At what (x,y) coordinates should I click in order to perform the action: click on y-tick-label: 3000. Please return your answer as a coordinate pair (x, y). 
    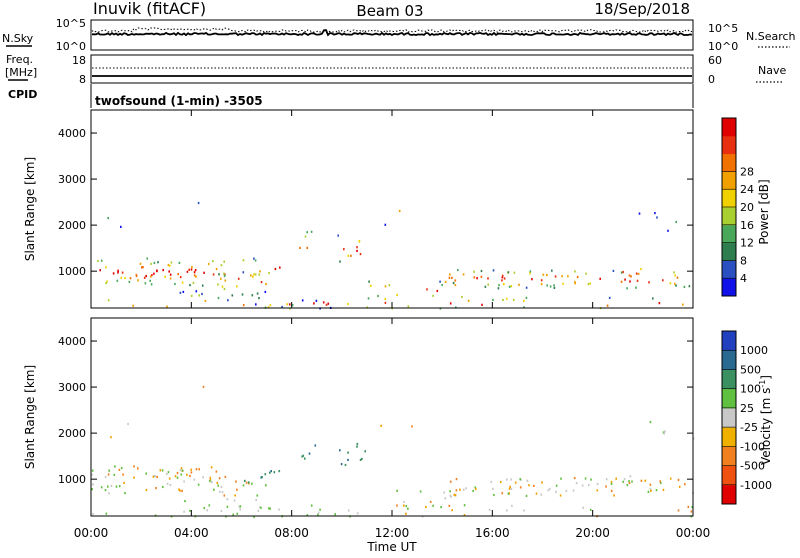
    Looking at the image, I should click on (72, 179).